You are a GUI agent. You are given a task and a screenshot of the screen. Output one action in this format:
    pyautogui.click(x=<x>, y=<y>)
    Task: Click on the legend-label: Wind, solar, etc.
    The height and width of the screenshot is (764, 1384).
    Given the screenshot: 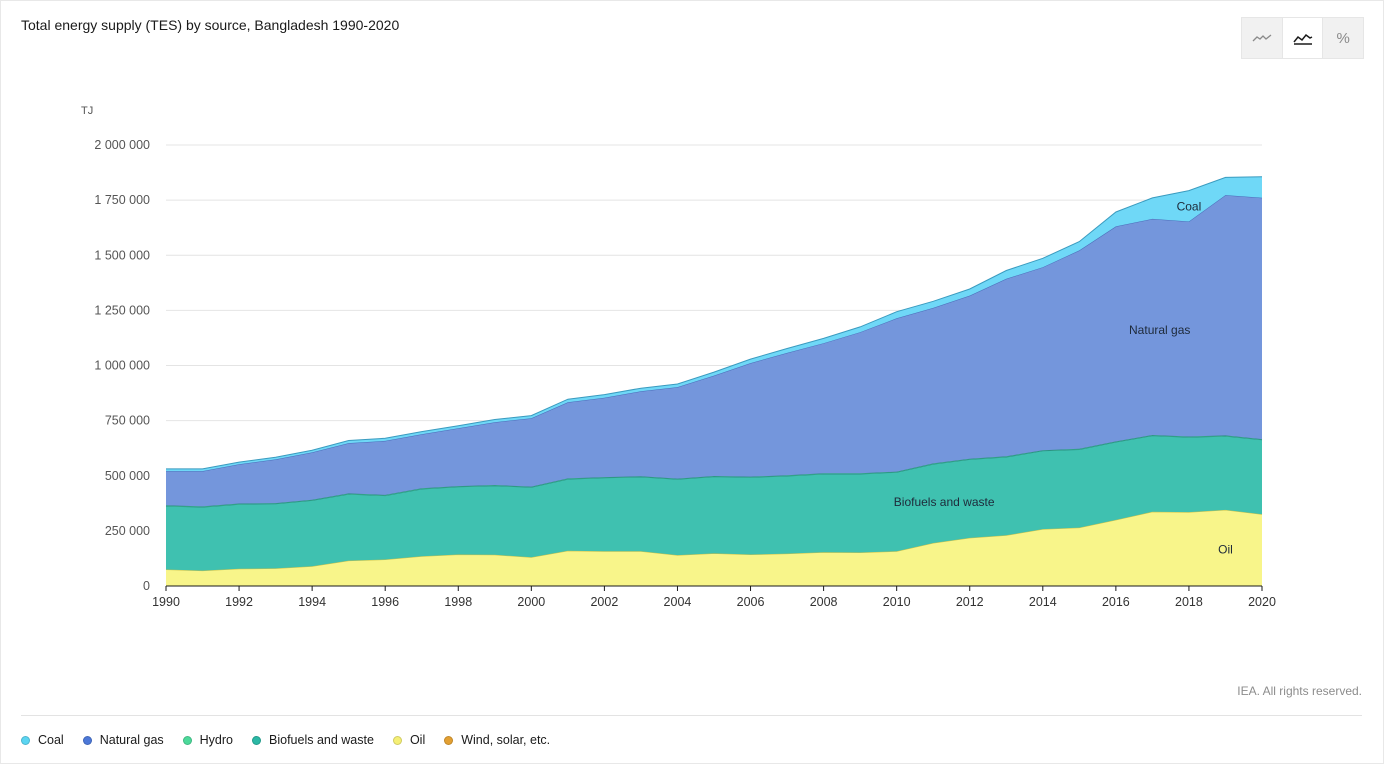 What is the action you would take?
    pyautogui.click(x=506, y=740)
    